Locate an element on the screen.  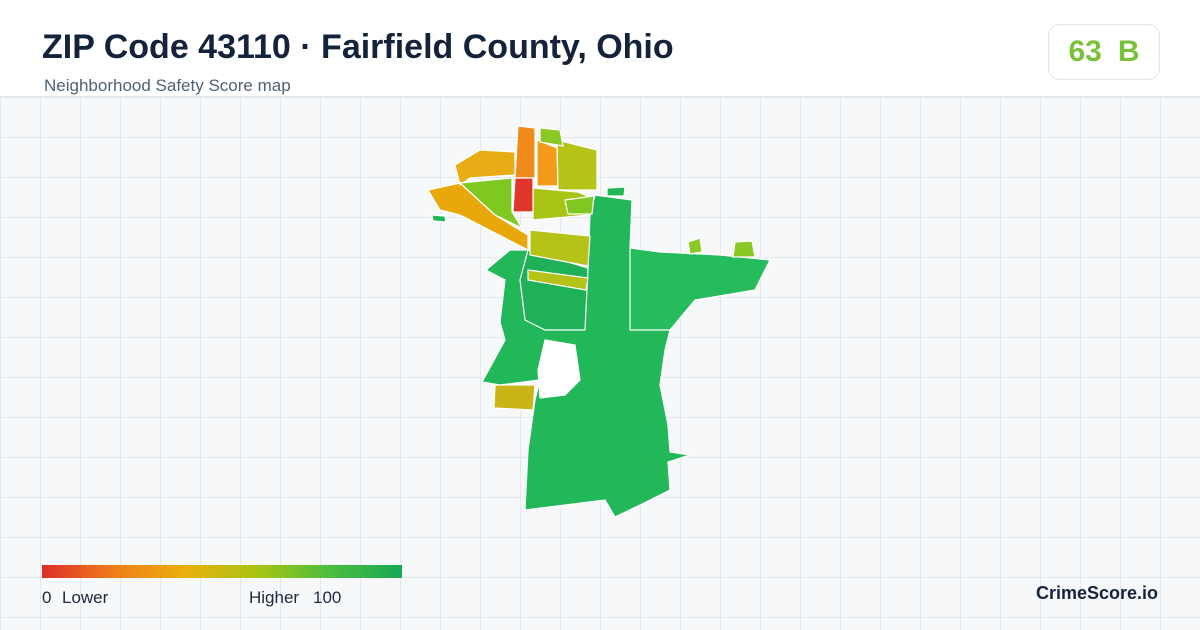
subtitle: Neighborhood Safety Score map is located at coordinates (167, 85).